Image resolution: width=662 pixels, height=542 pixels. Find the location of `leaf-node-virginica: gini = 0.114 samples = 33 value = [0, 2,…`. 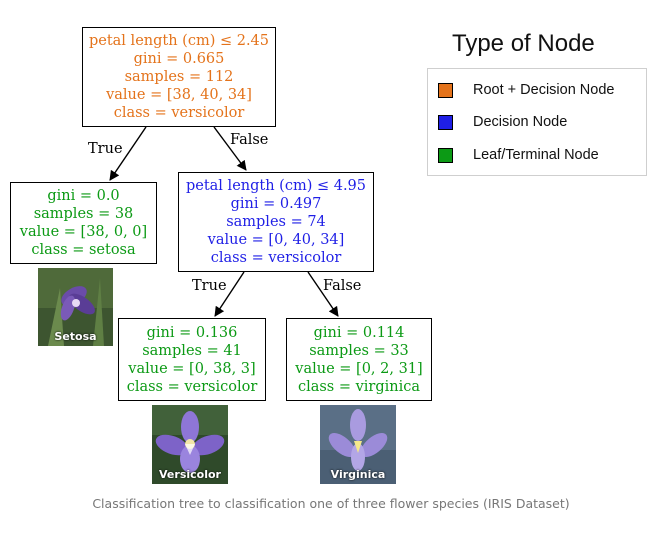

leaf-node-virginica: gini = 0.114 samples = 33 value = [0, 2,… is located at coordinates (359, 359).